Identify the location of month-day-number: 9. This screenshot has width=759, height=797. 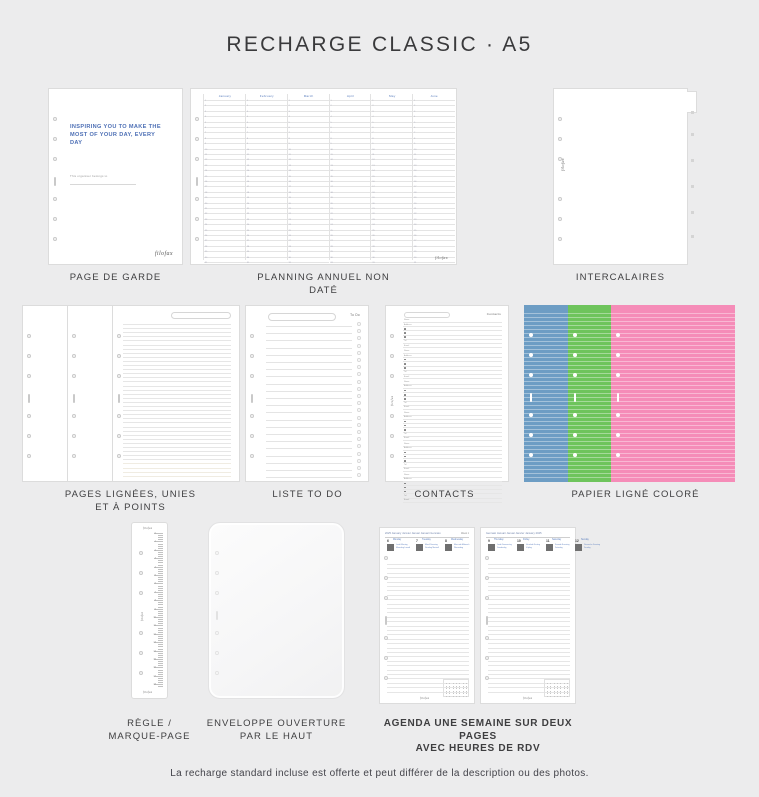
(415, 144).